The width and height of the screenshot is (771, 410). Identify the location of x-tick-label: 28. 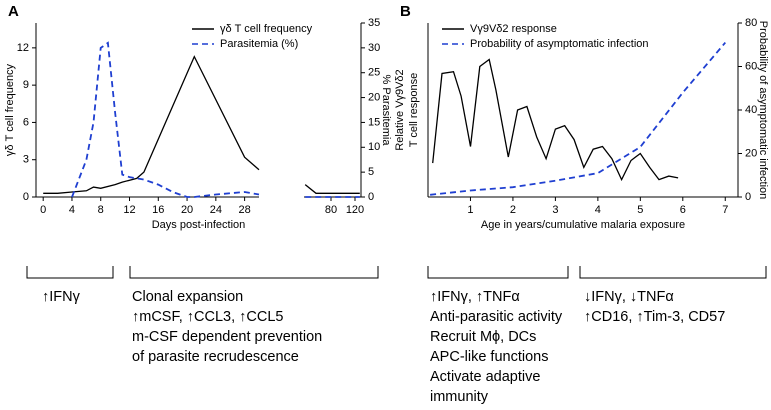
(244, 210).